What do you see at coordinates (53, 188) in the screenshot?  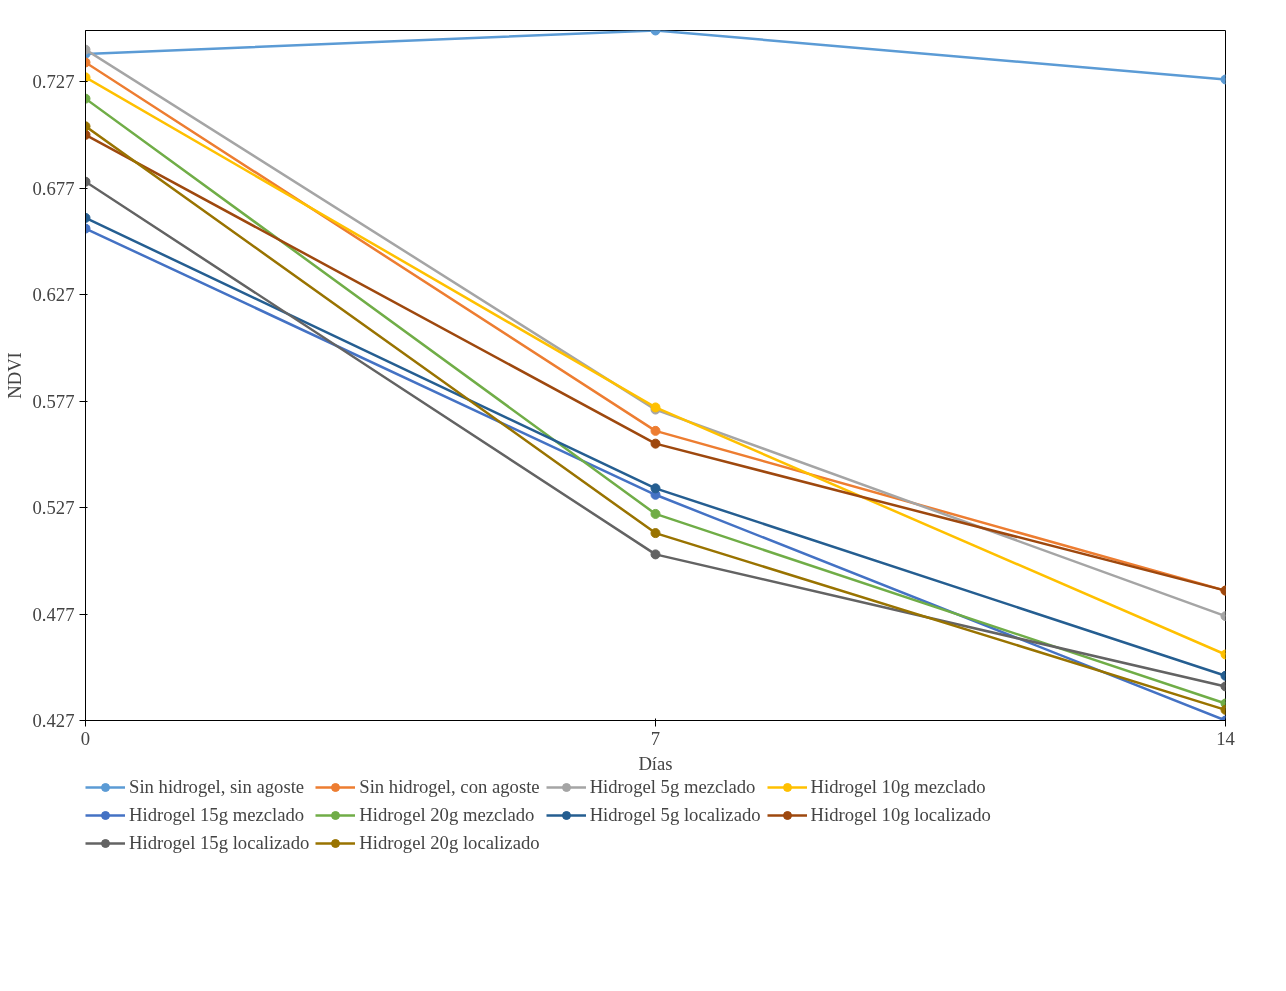 I see `y-tick-label: 0.677` at bounding box center [53, 188].